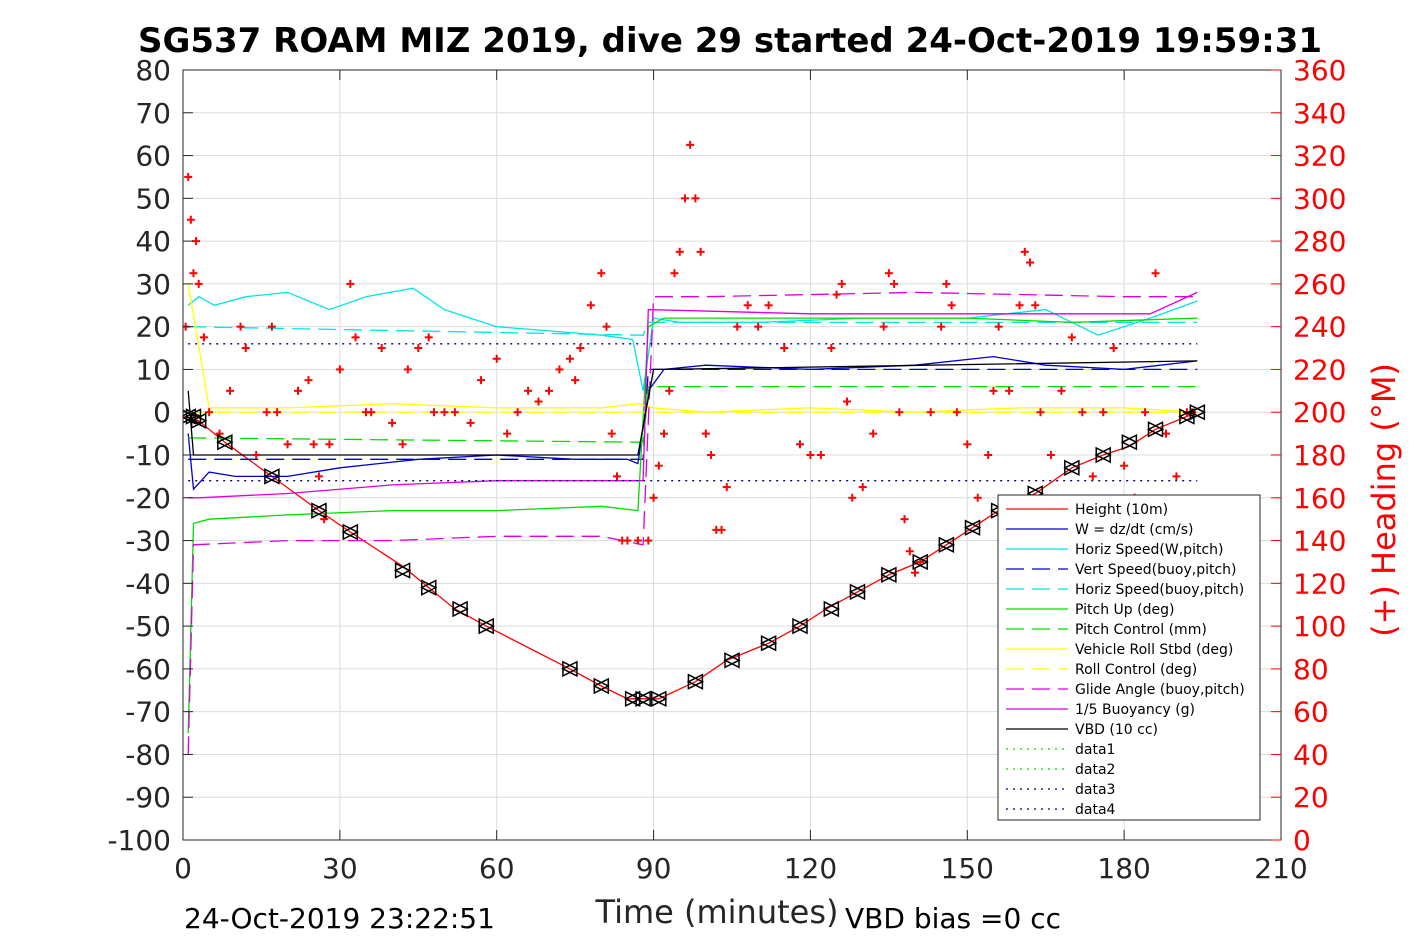 This screenshot has height=945, width=1417. I want to click on legend-label: data3, so click(1095, 790).